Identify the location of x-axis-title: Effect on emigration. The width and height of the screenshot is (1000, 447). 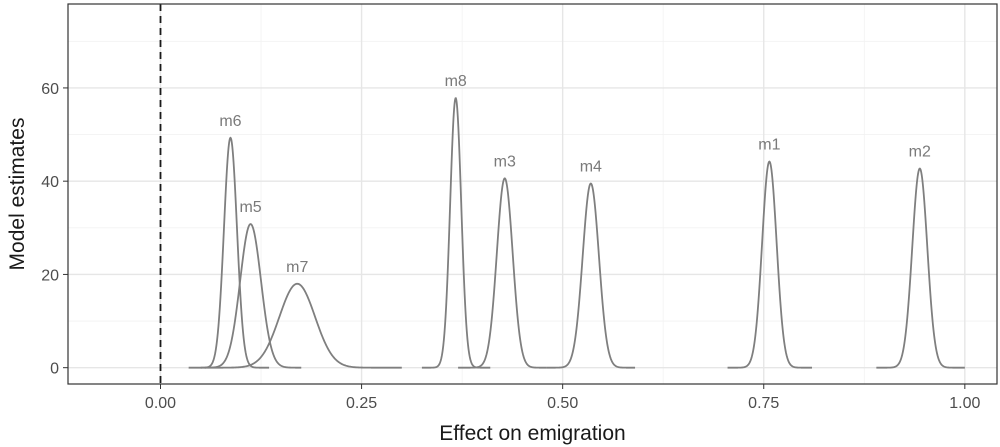
(532, 433).